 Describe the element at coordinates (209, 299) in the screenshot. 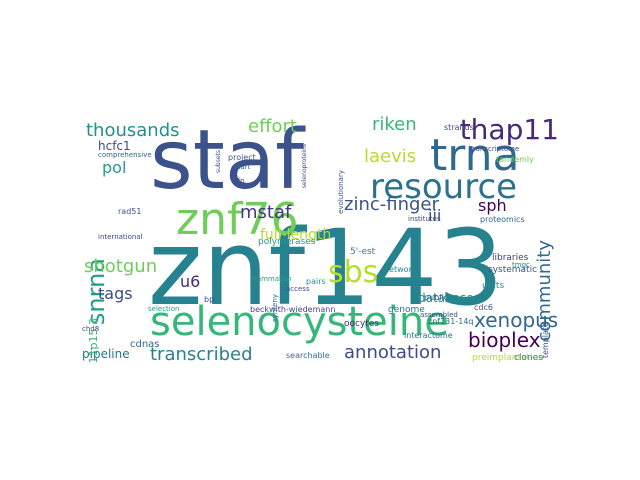

I see `cloud-word: bp` at that location.